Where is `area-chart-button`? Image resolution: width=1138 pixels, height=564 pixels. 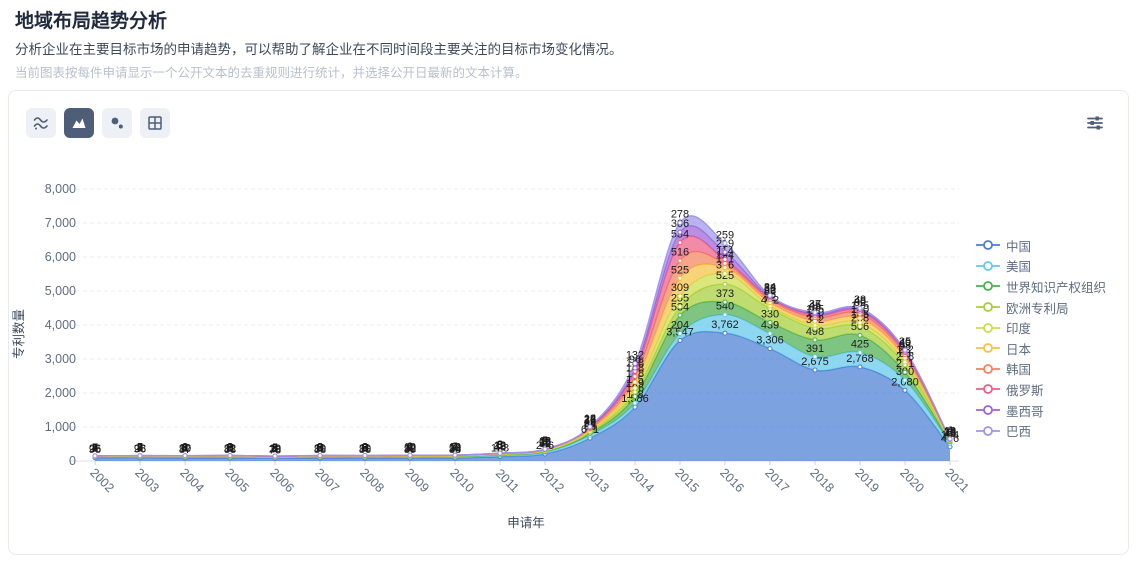 area-chart-button is located at coordinates (79, 123).